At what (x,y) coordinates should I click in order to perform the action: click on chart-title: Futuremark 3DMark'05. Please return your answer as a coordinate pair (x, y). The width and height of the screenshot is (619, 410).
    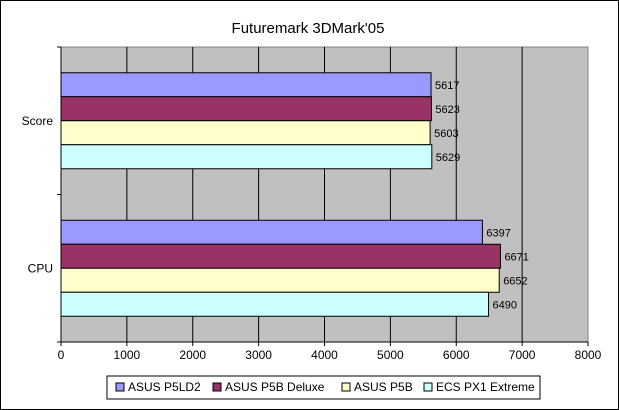
    Looking at the image, I should click on (308, 28).